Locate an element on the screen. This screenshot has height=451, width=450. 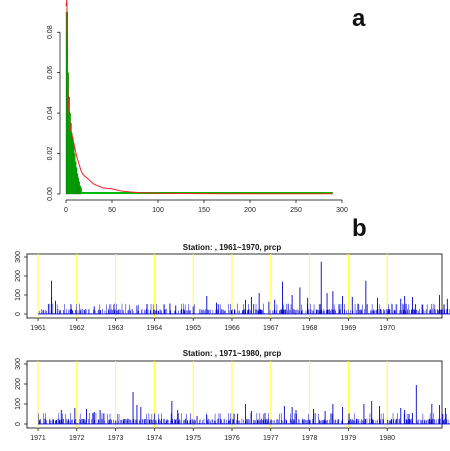
year-tick-label: 1965 is located at coordinates (193, 328).